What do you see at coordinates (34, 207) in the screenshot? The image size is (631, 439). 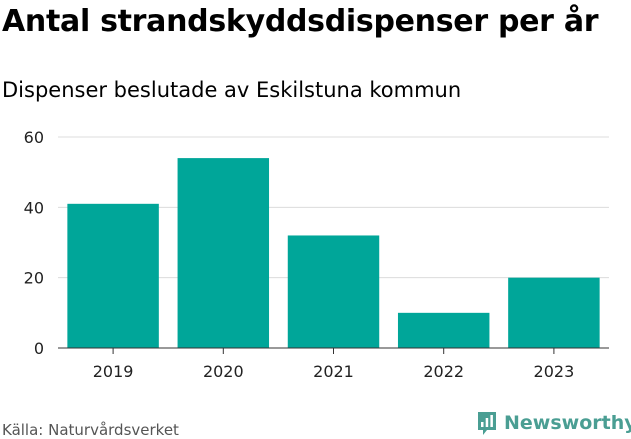 I see `y-tick-label: 40` at bounding box center [34, 207].